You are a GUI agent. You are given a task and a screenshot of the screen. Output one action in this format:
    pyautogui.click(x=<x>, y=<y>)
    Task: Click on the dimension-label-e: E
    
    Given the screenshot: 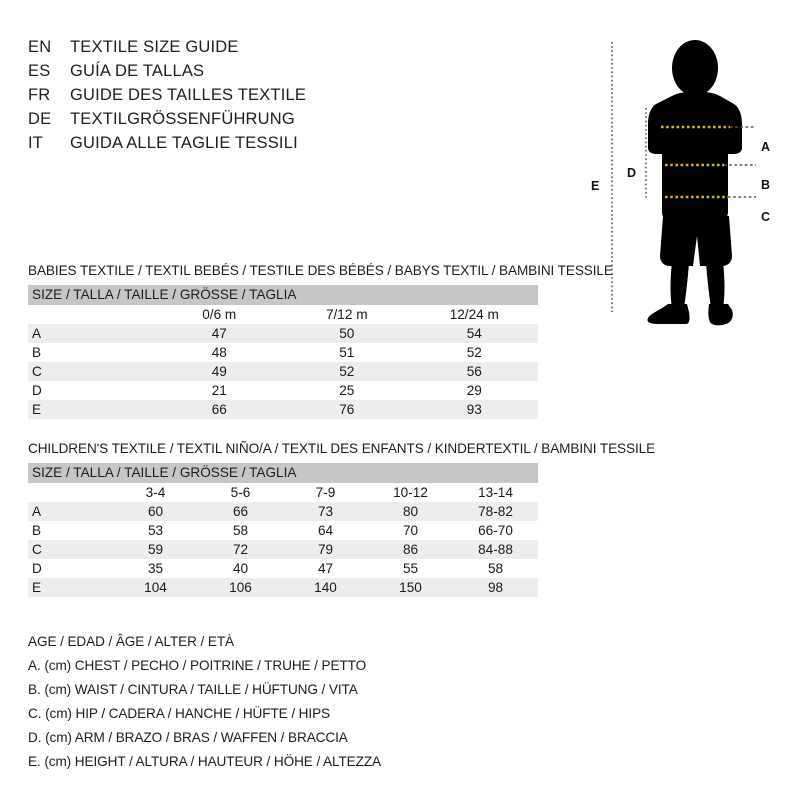 What is the action you would take?
    pyautogui.click(x=595, y=186)
    